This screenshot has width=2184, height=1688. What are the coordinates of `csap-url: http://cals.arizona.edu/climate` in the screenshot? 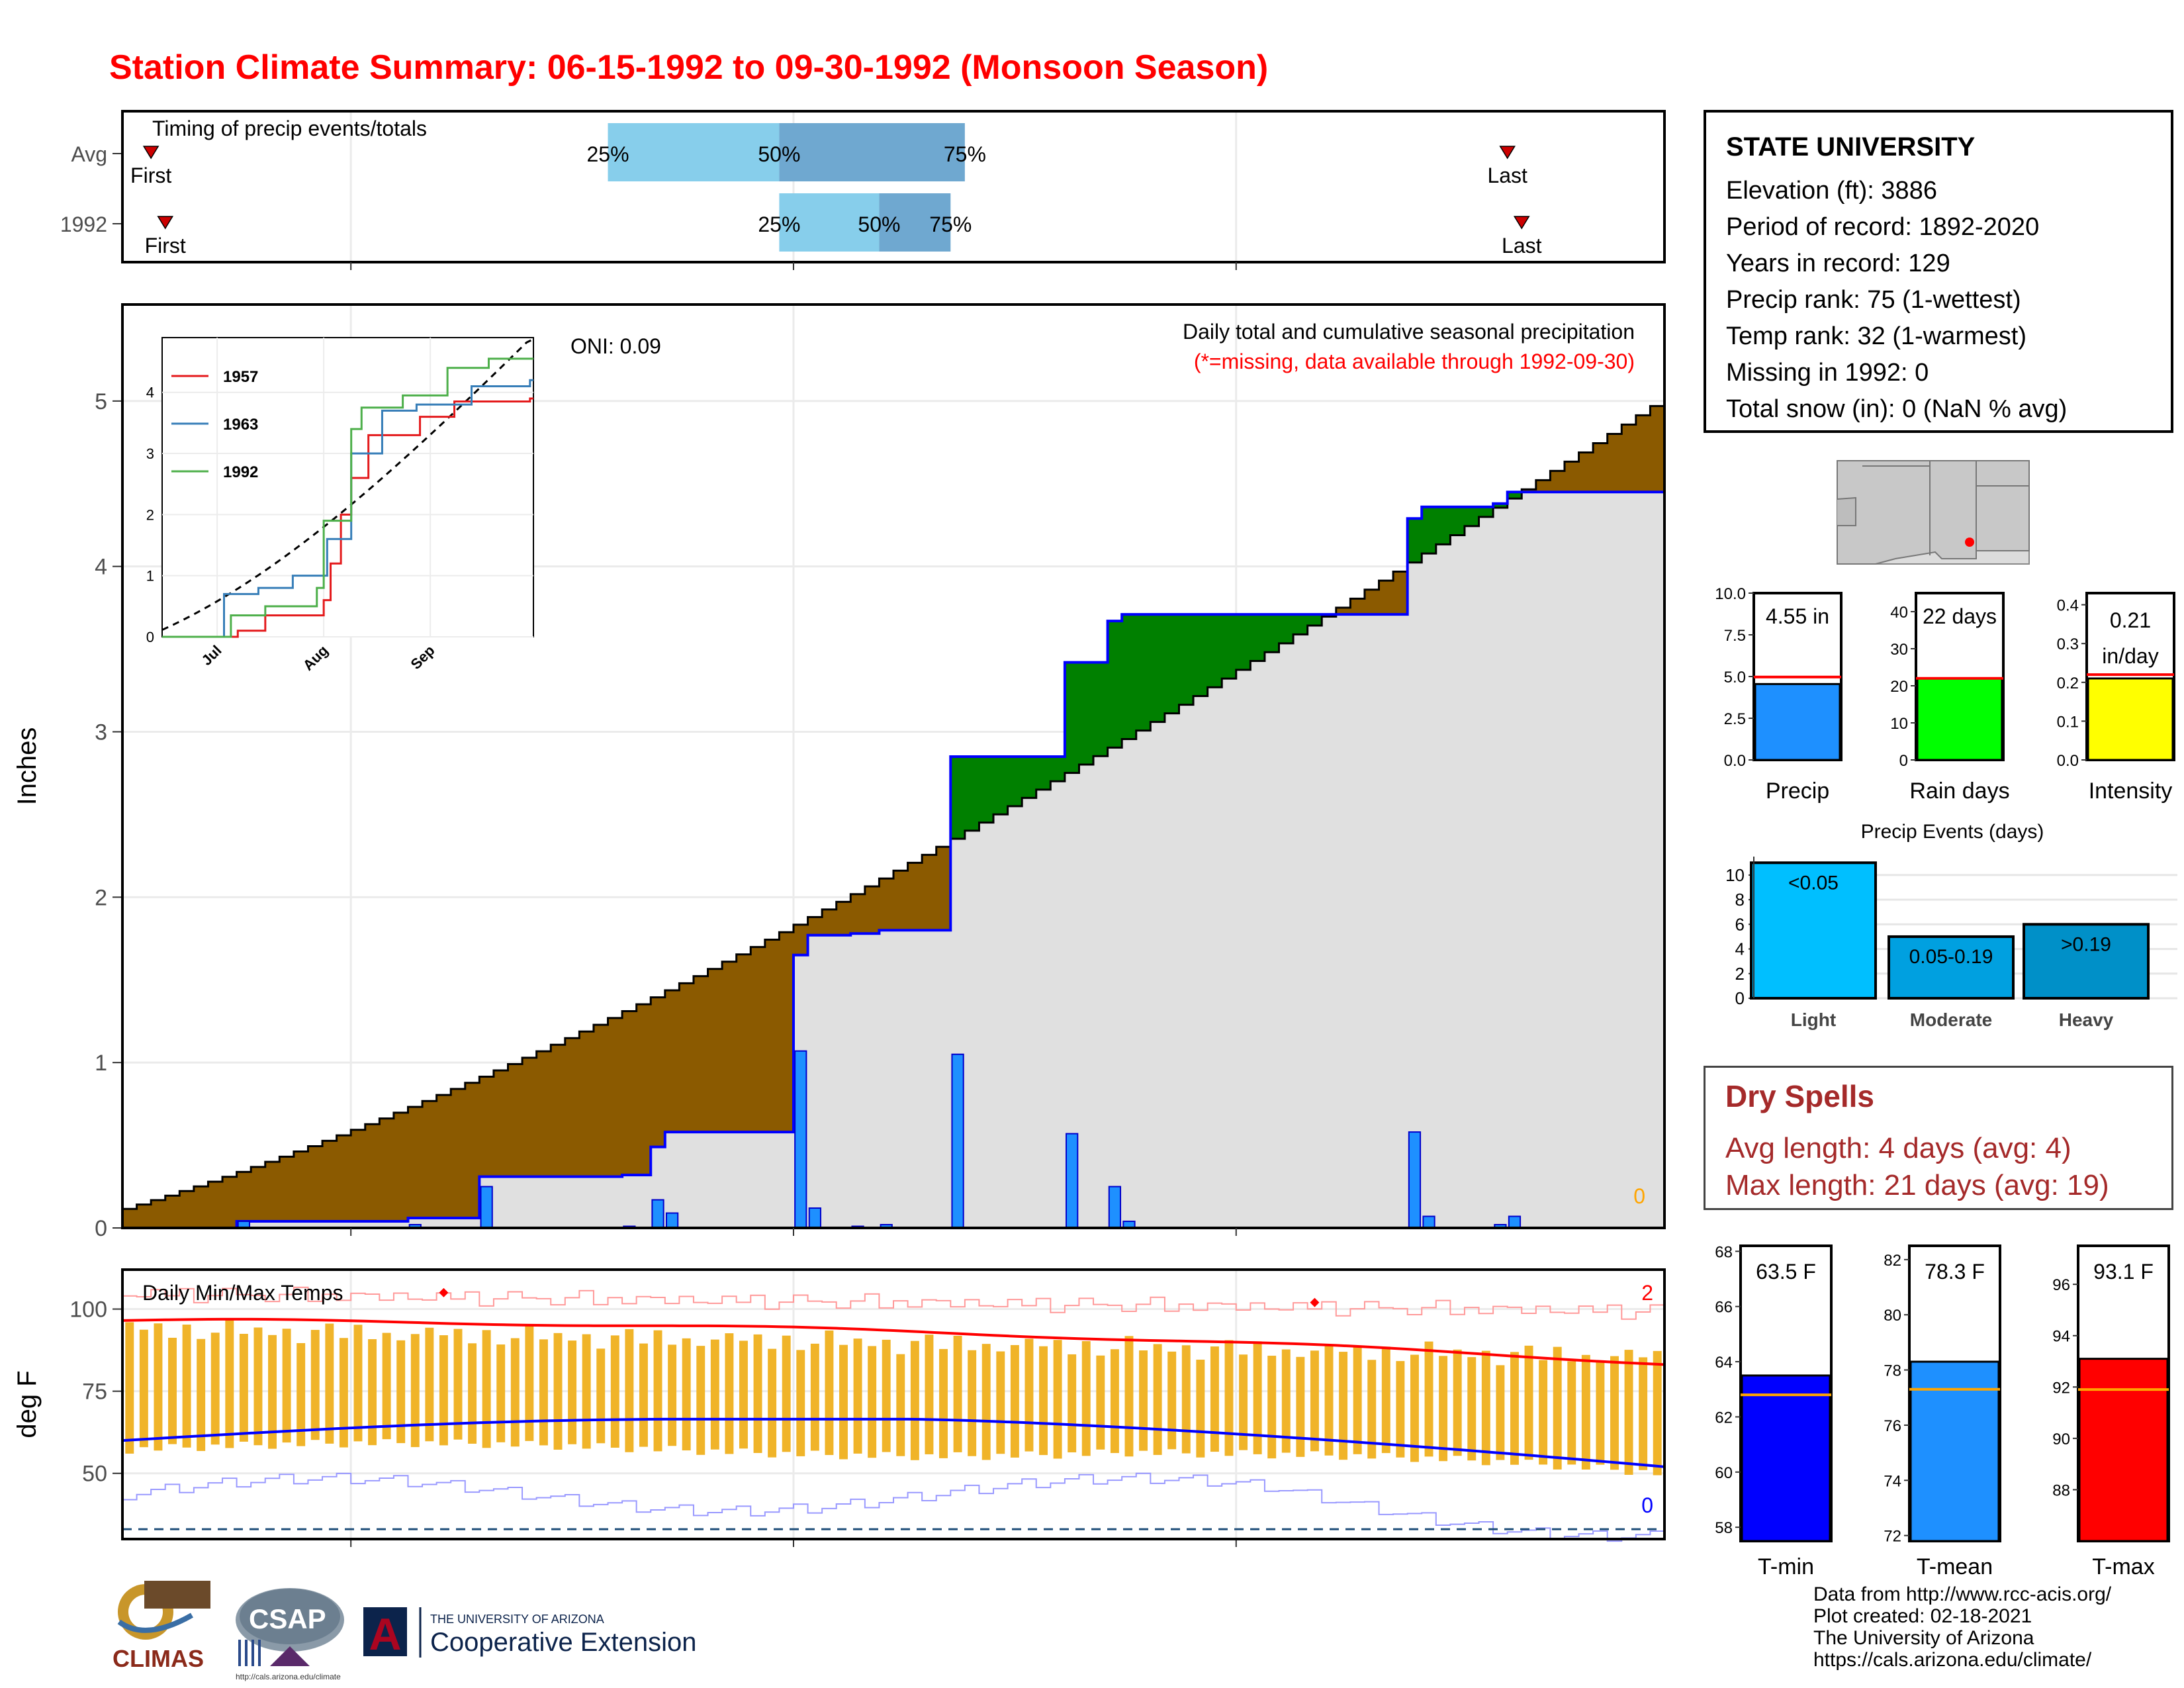 It's located at (288, 1676).